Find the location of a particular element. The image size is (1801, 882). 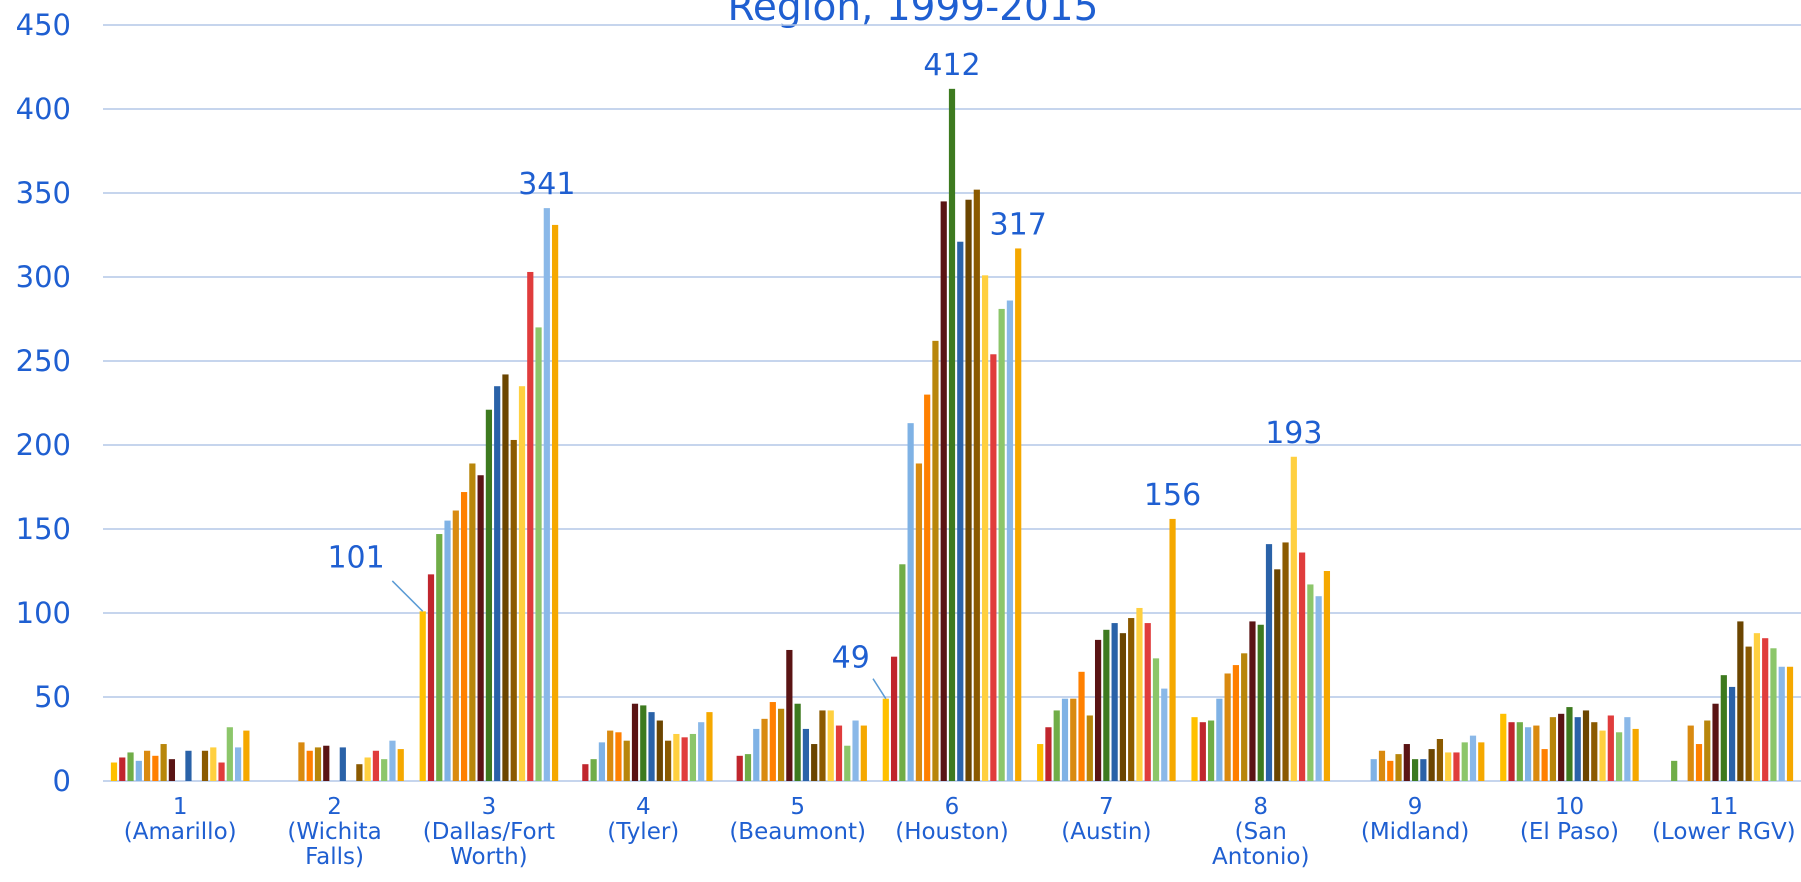

x-tick-label-line: 2 is located at coordinates (334, 807).